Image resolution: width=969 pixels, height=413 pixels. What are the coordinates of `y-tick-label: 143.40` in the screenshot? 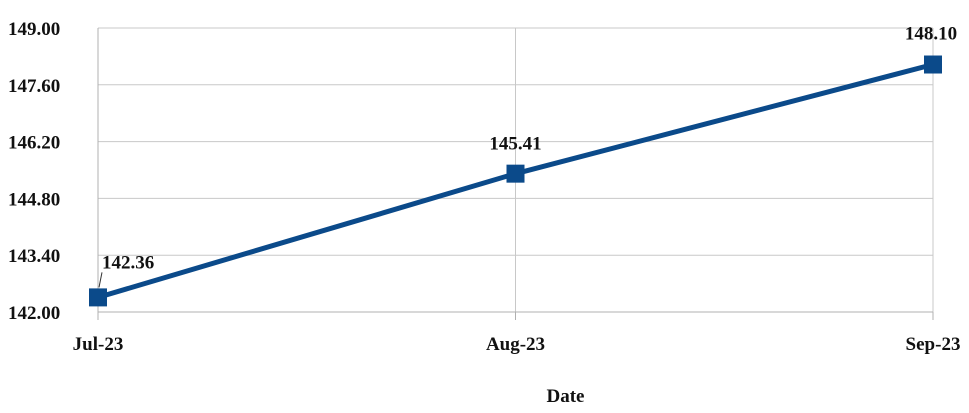 It's located at (34, 256).